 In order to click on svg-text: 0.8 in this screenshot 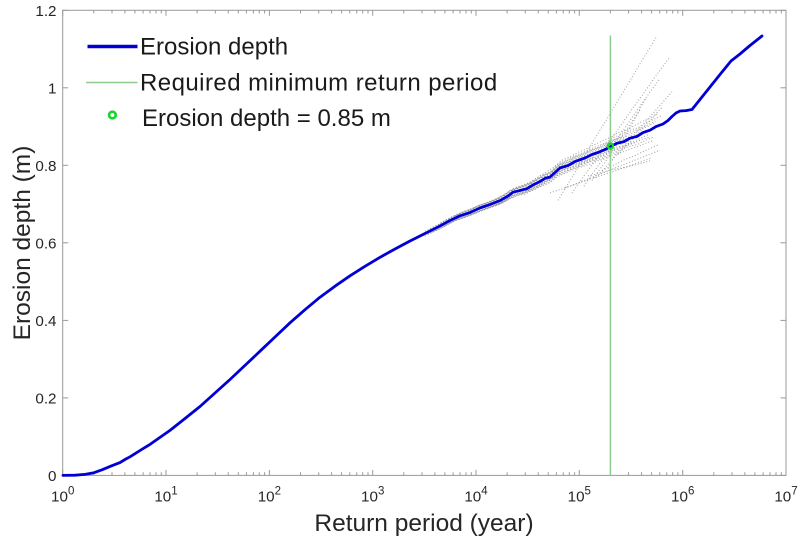, I will do `click(45, 166)`.